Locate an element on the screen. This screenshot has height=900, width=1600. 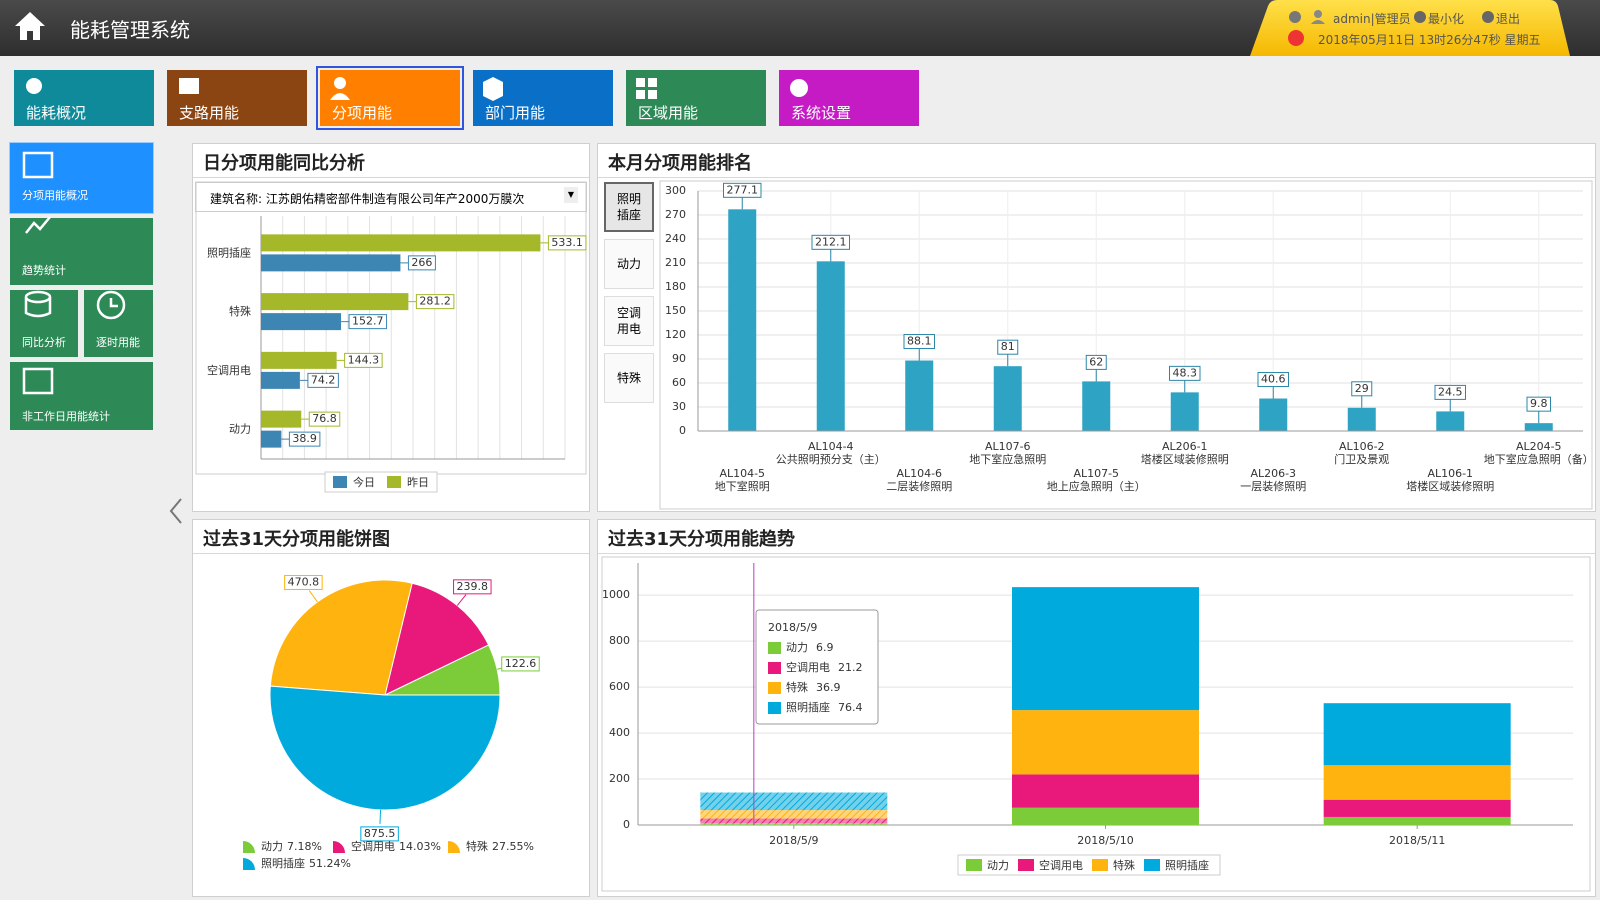
x-tick-label: AL106-2 is located at coordinates (1362, 446).